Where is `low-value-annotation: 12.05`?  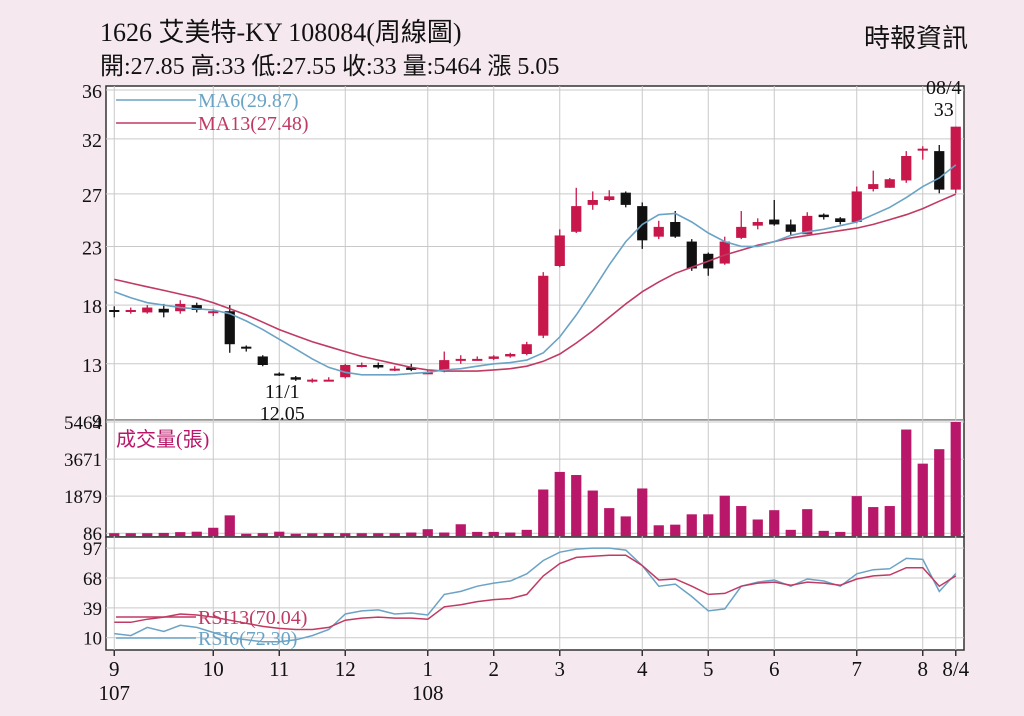
low-value-annotation: 12.05 is located at coordinates (282, 414).